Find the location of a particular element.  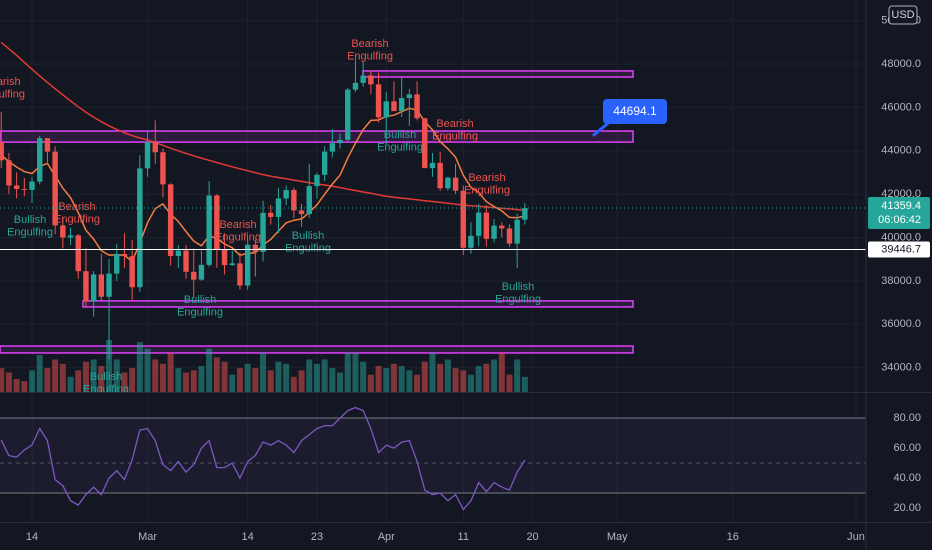

y-tick-label: 38000.0 is located at coordinates (901, 281).